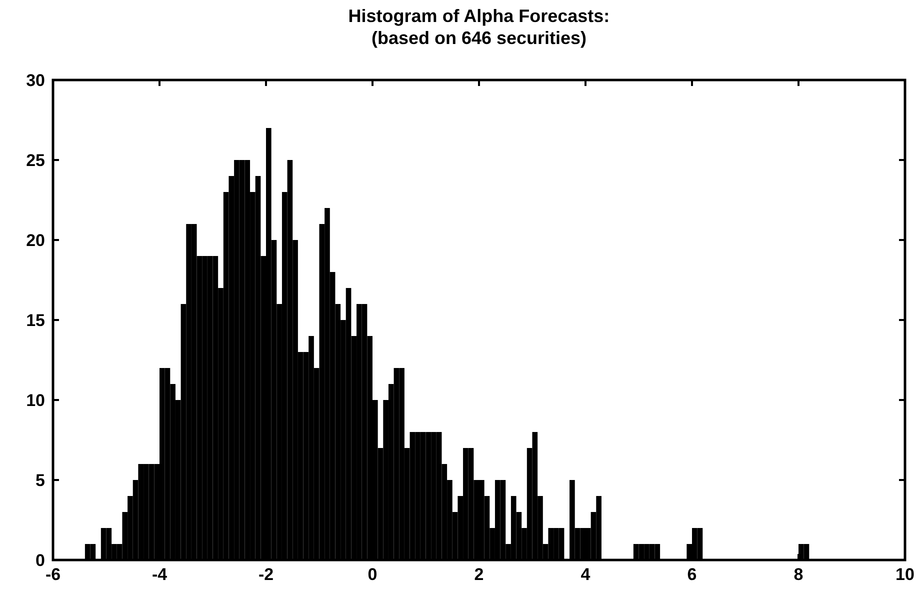 This screenshot has height=592, width=924. I want to click on x-tick-label: 2, so click(479, 574).